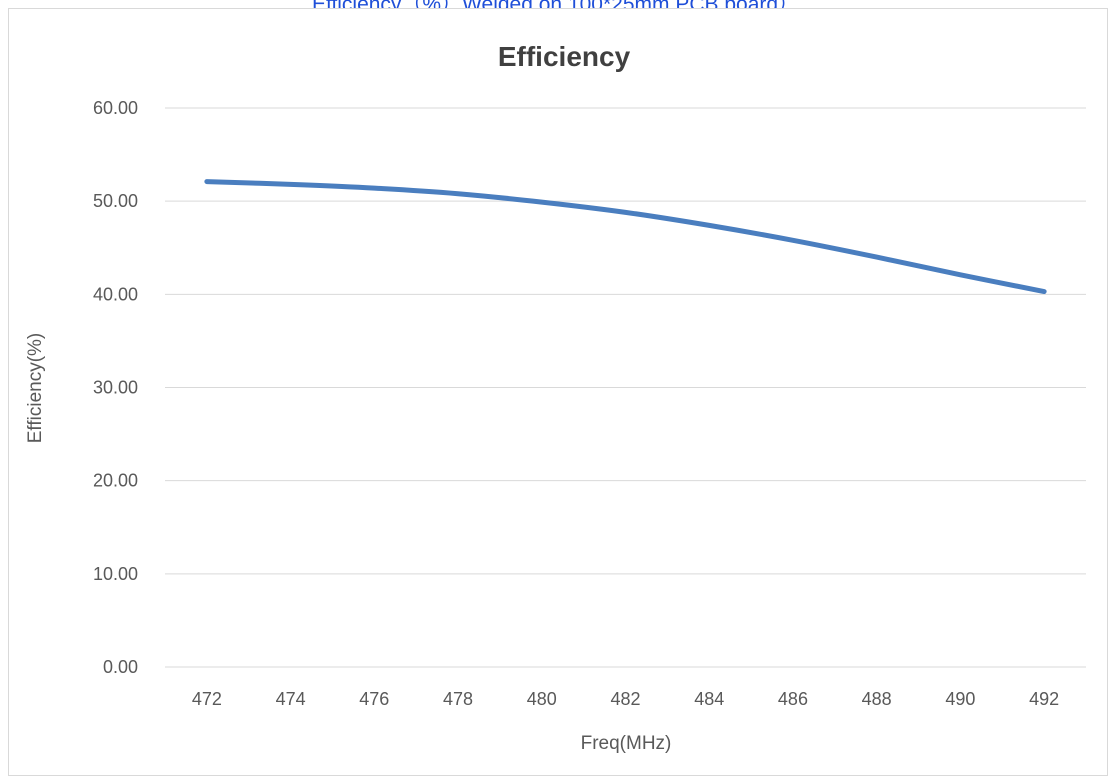 This screenshot has width=1111, height=778. Describe the element at coordinates (120, 667) in the screenshot. I see `y-tick-label: 0.00` at that location.